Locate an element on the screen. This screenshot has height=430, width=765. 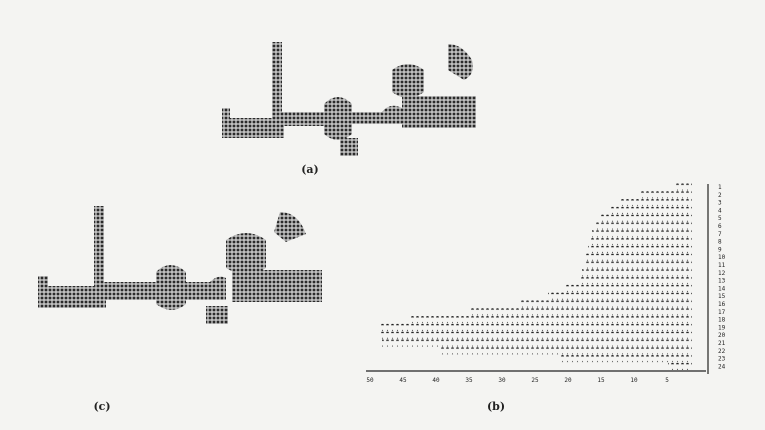
word-image-a is located at coordinates (349, 99).